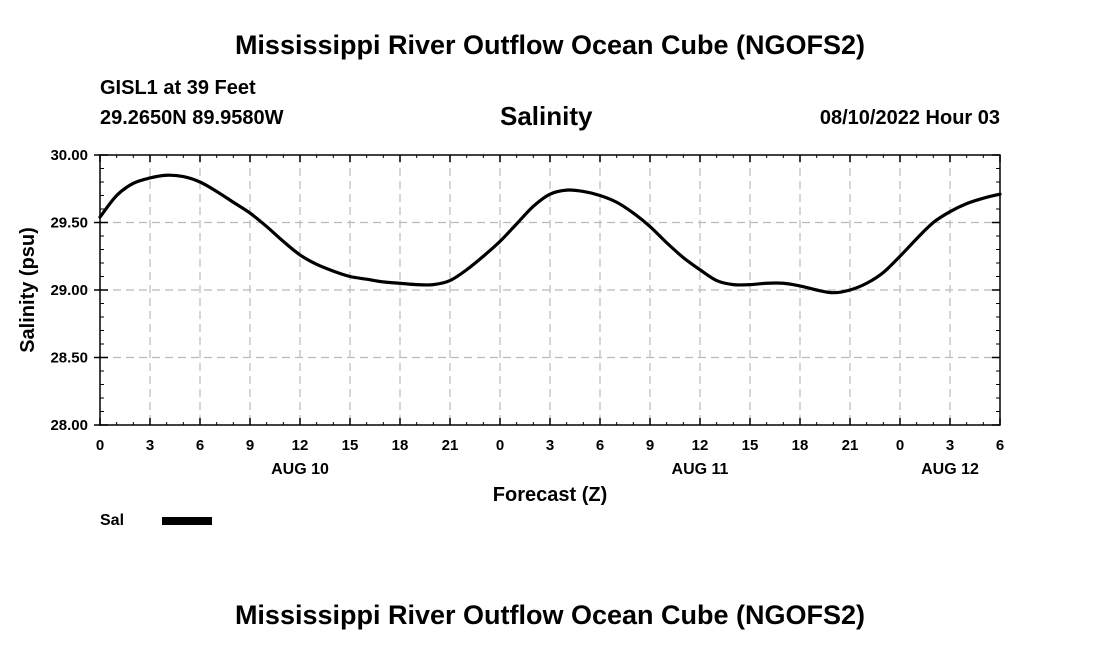  I want to click on x-date-label: AUG 11, so click(700, 469).